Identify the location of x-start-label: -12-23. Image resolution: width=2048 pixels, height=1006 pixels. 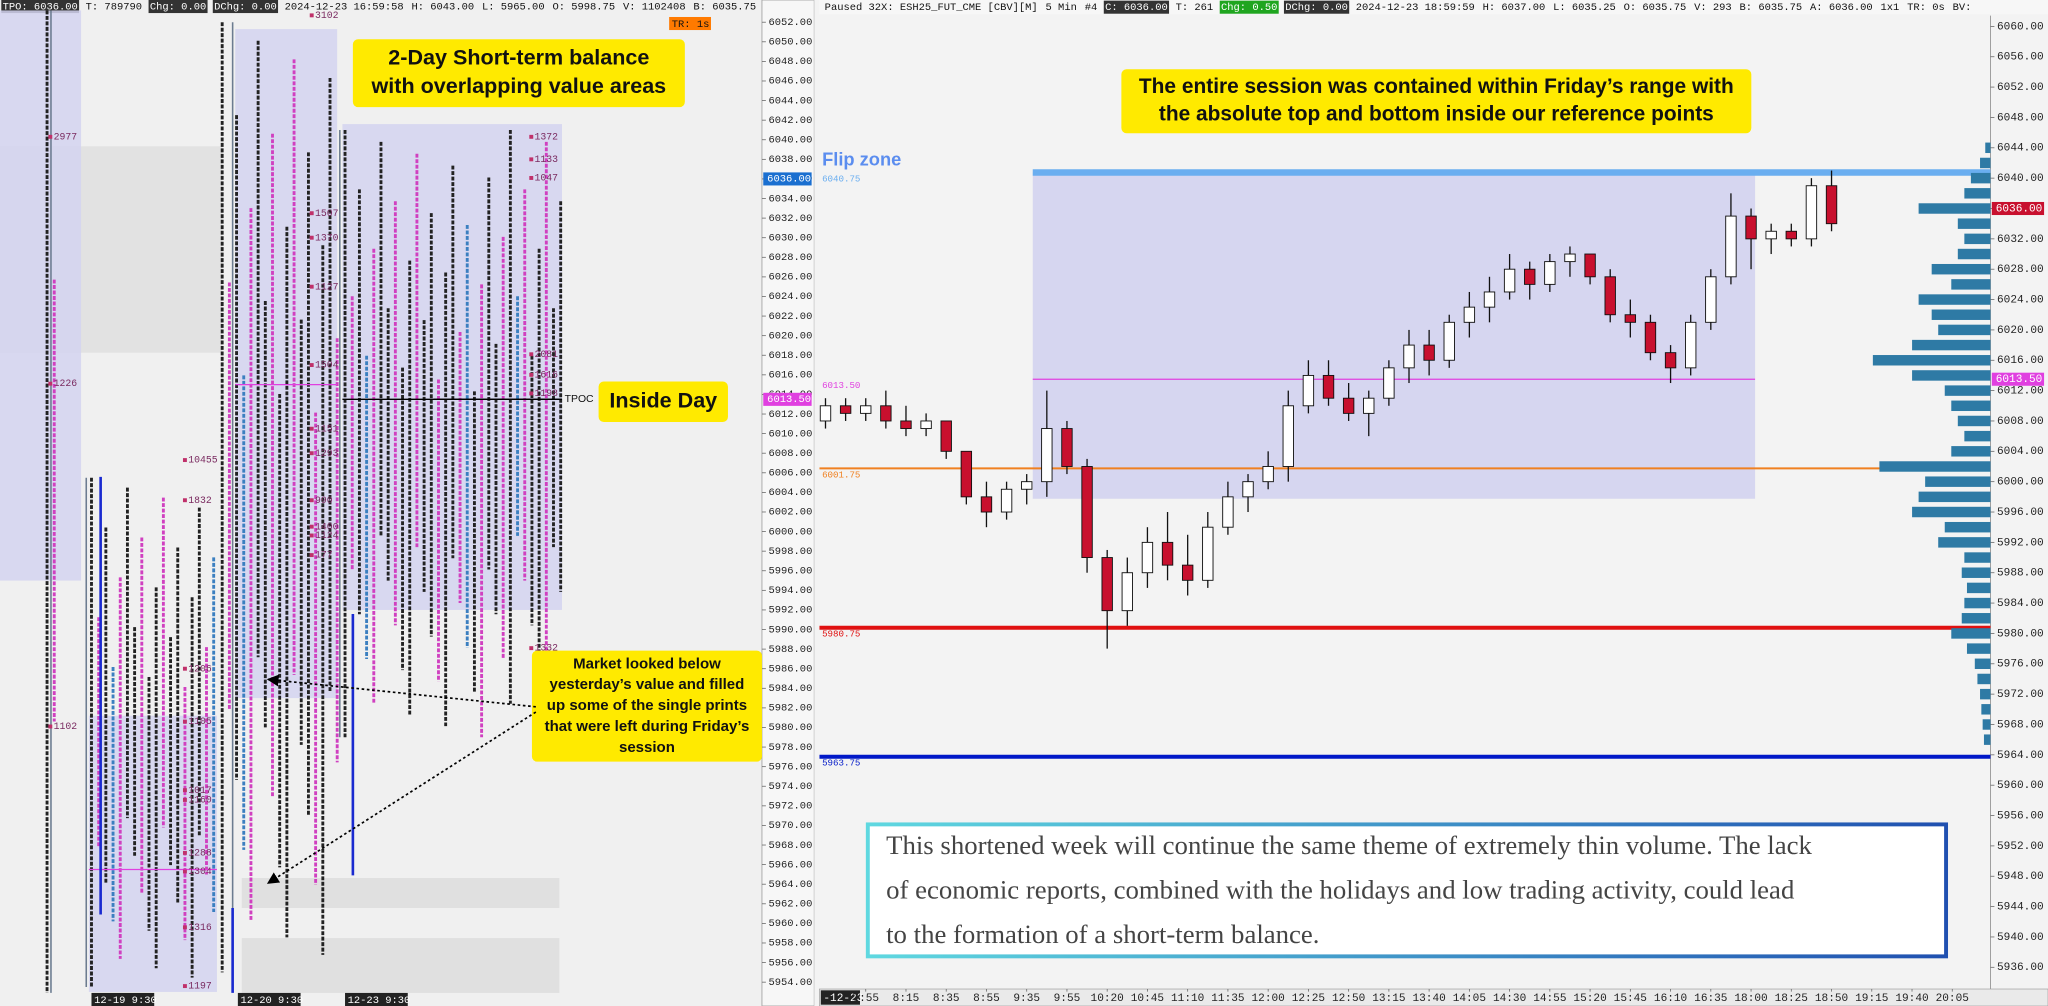
(843, 999).